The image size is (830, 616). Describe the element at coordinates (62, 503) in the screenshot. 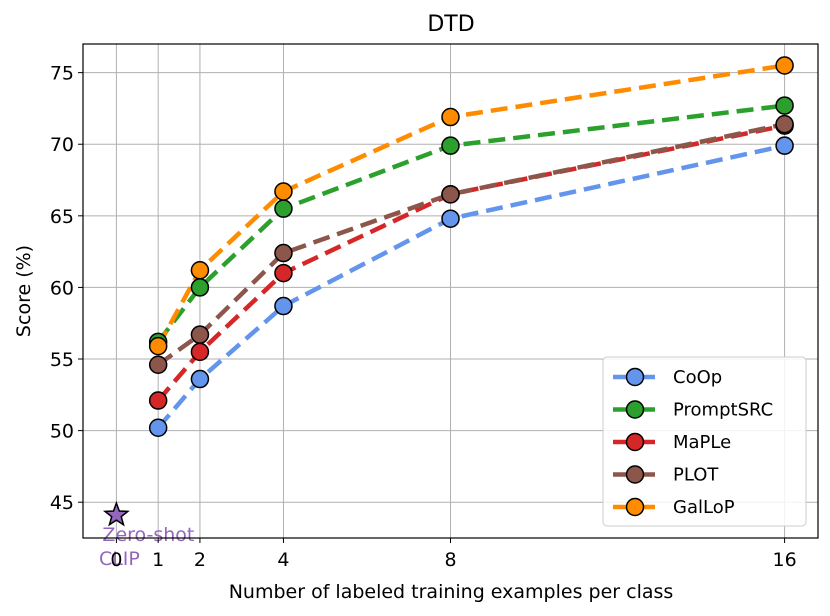

I see `y-tick-label: 45` at that location.